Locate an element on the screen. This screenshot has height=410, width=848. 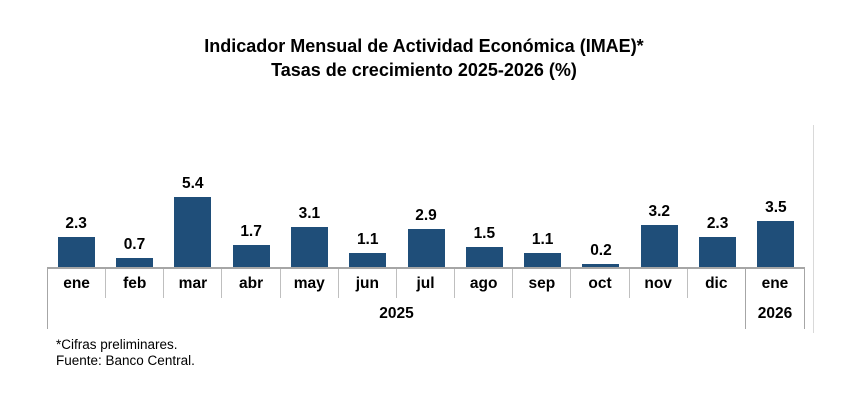
bar-column-ene-2025: 2.3 is located at coordinates (76, 213).